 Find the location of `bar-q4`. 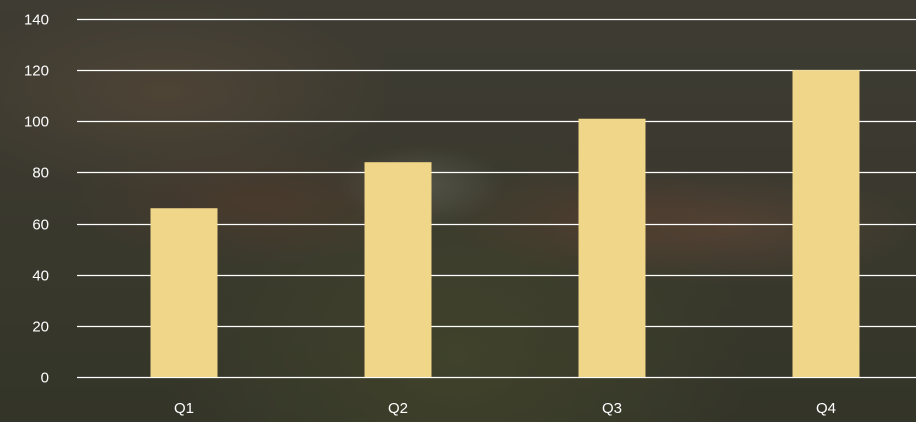

bar-q4 is located at coordinates (826, 224).